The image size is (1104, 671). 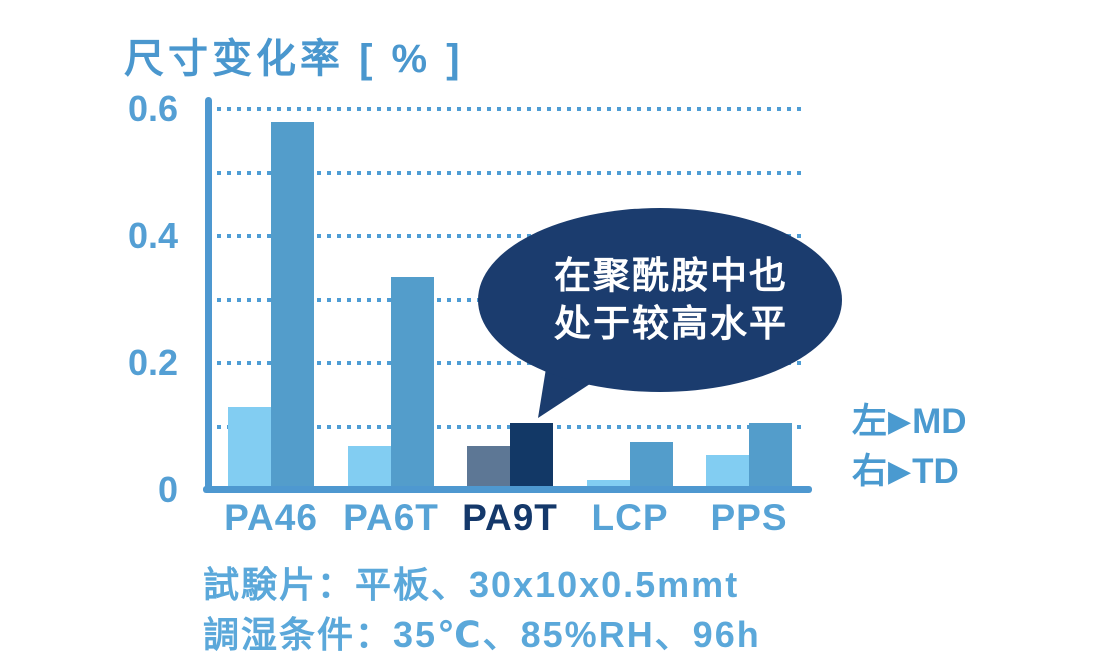 What do you see at coordinates (294, 59) in the screenshot?
I see `chart-title: 尺寸变化率 [ % ]` at bounding box center [294, 59].